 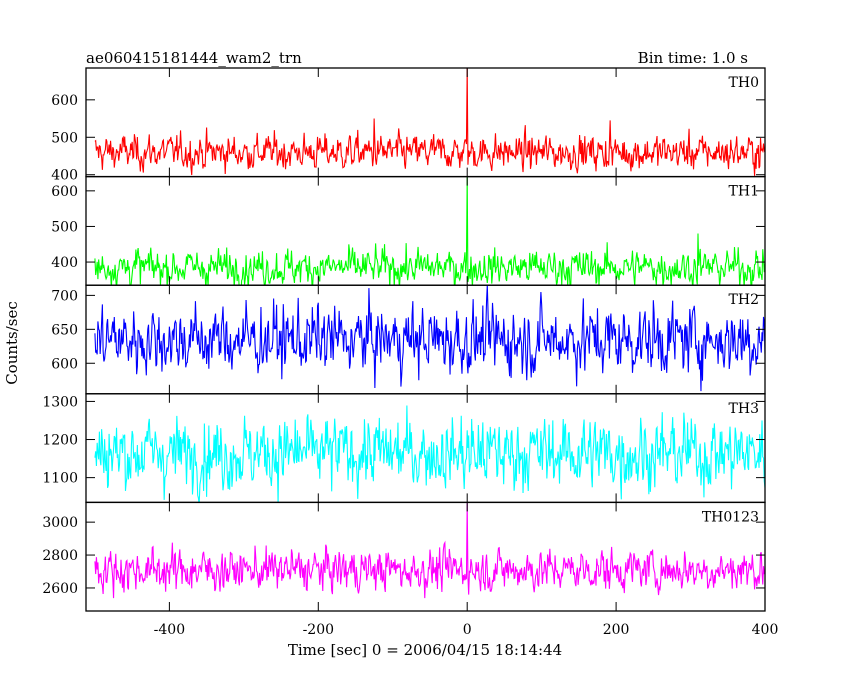 What do you see at coordinates (194, 58) in the screenshot?
I see `chart-title: ae060415181444_wam2_trn` at bounding box center [194, 58].